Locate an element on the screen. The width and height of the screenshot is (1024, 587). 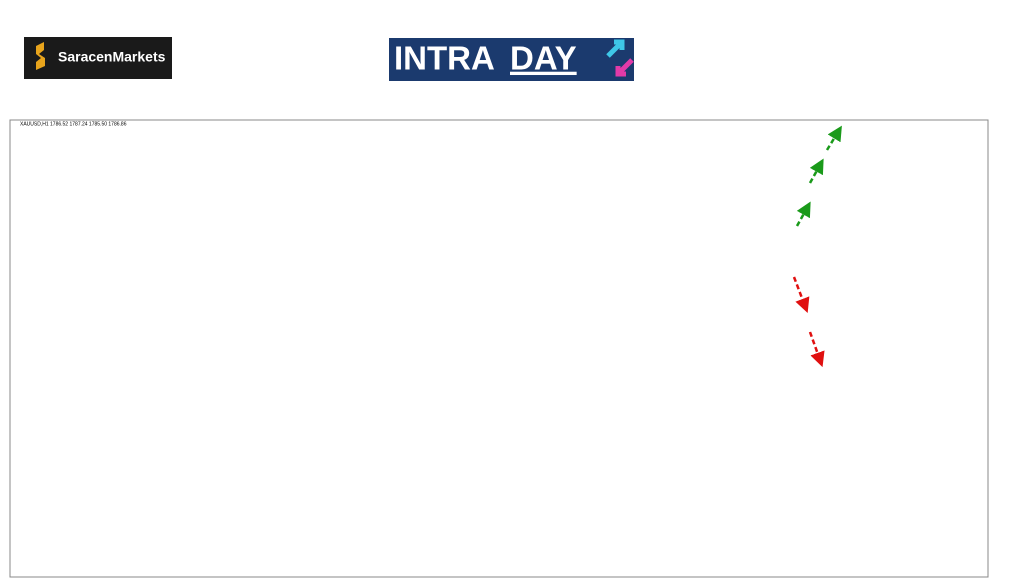
badge-arrow-down is located at coordinates (624, 67).